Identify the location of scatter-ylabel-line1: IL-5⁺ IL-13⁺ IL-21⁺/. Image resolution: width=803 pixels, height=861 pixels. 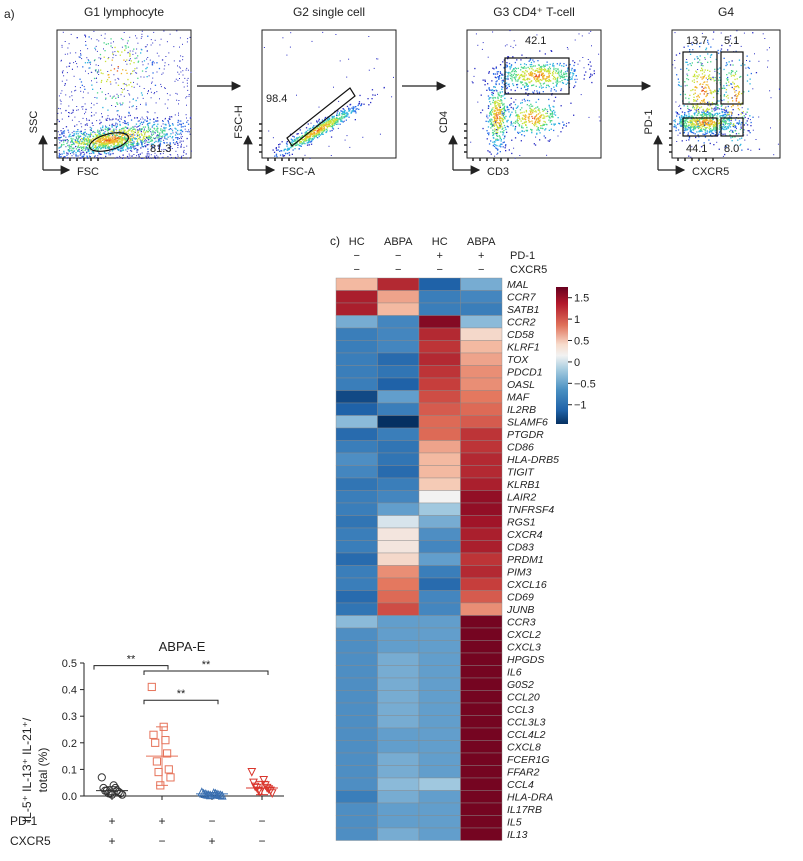
(27, 769).